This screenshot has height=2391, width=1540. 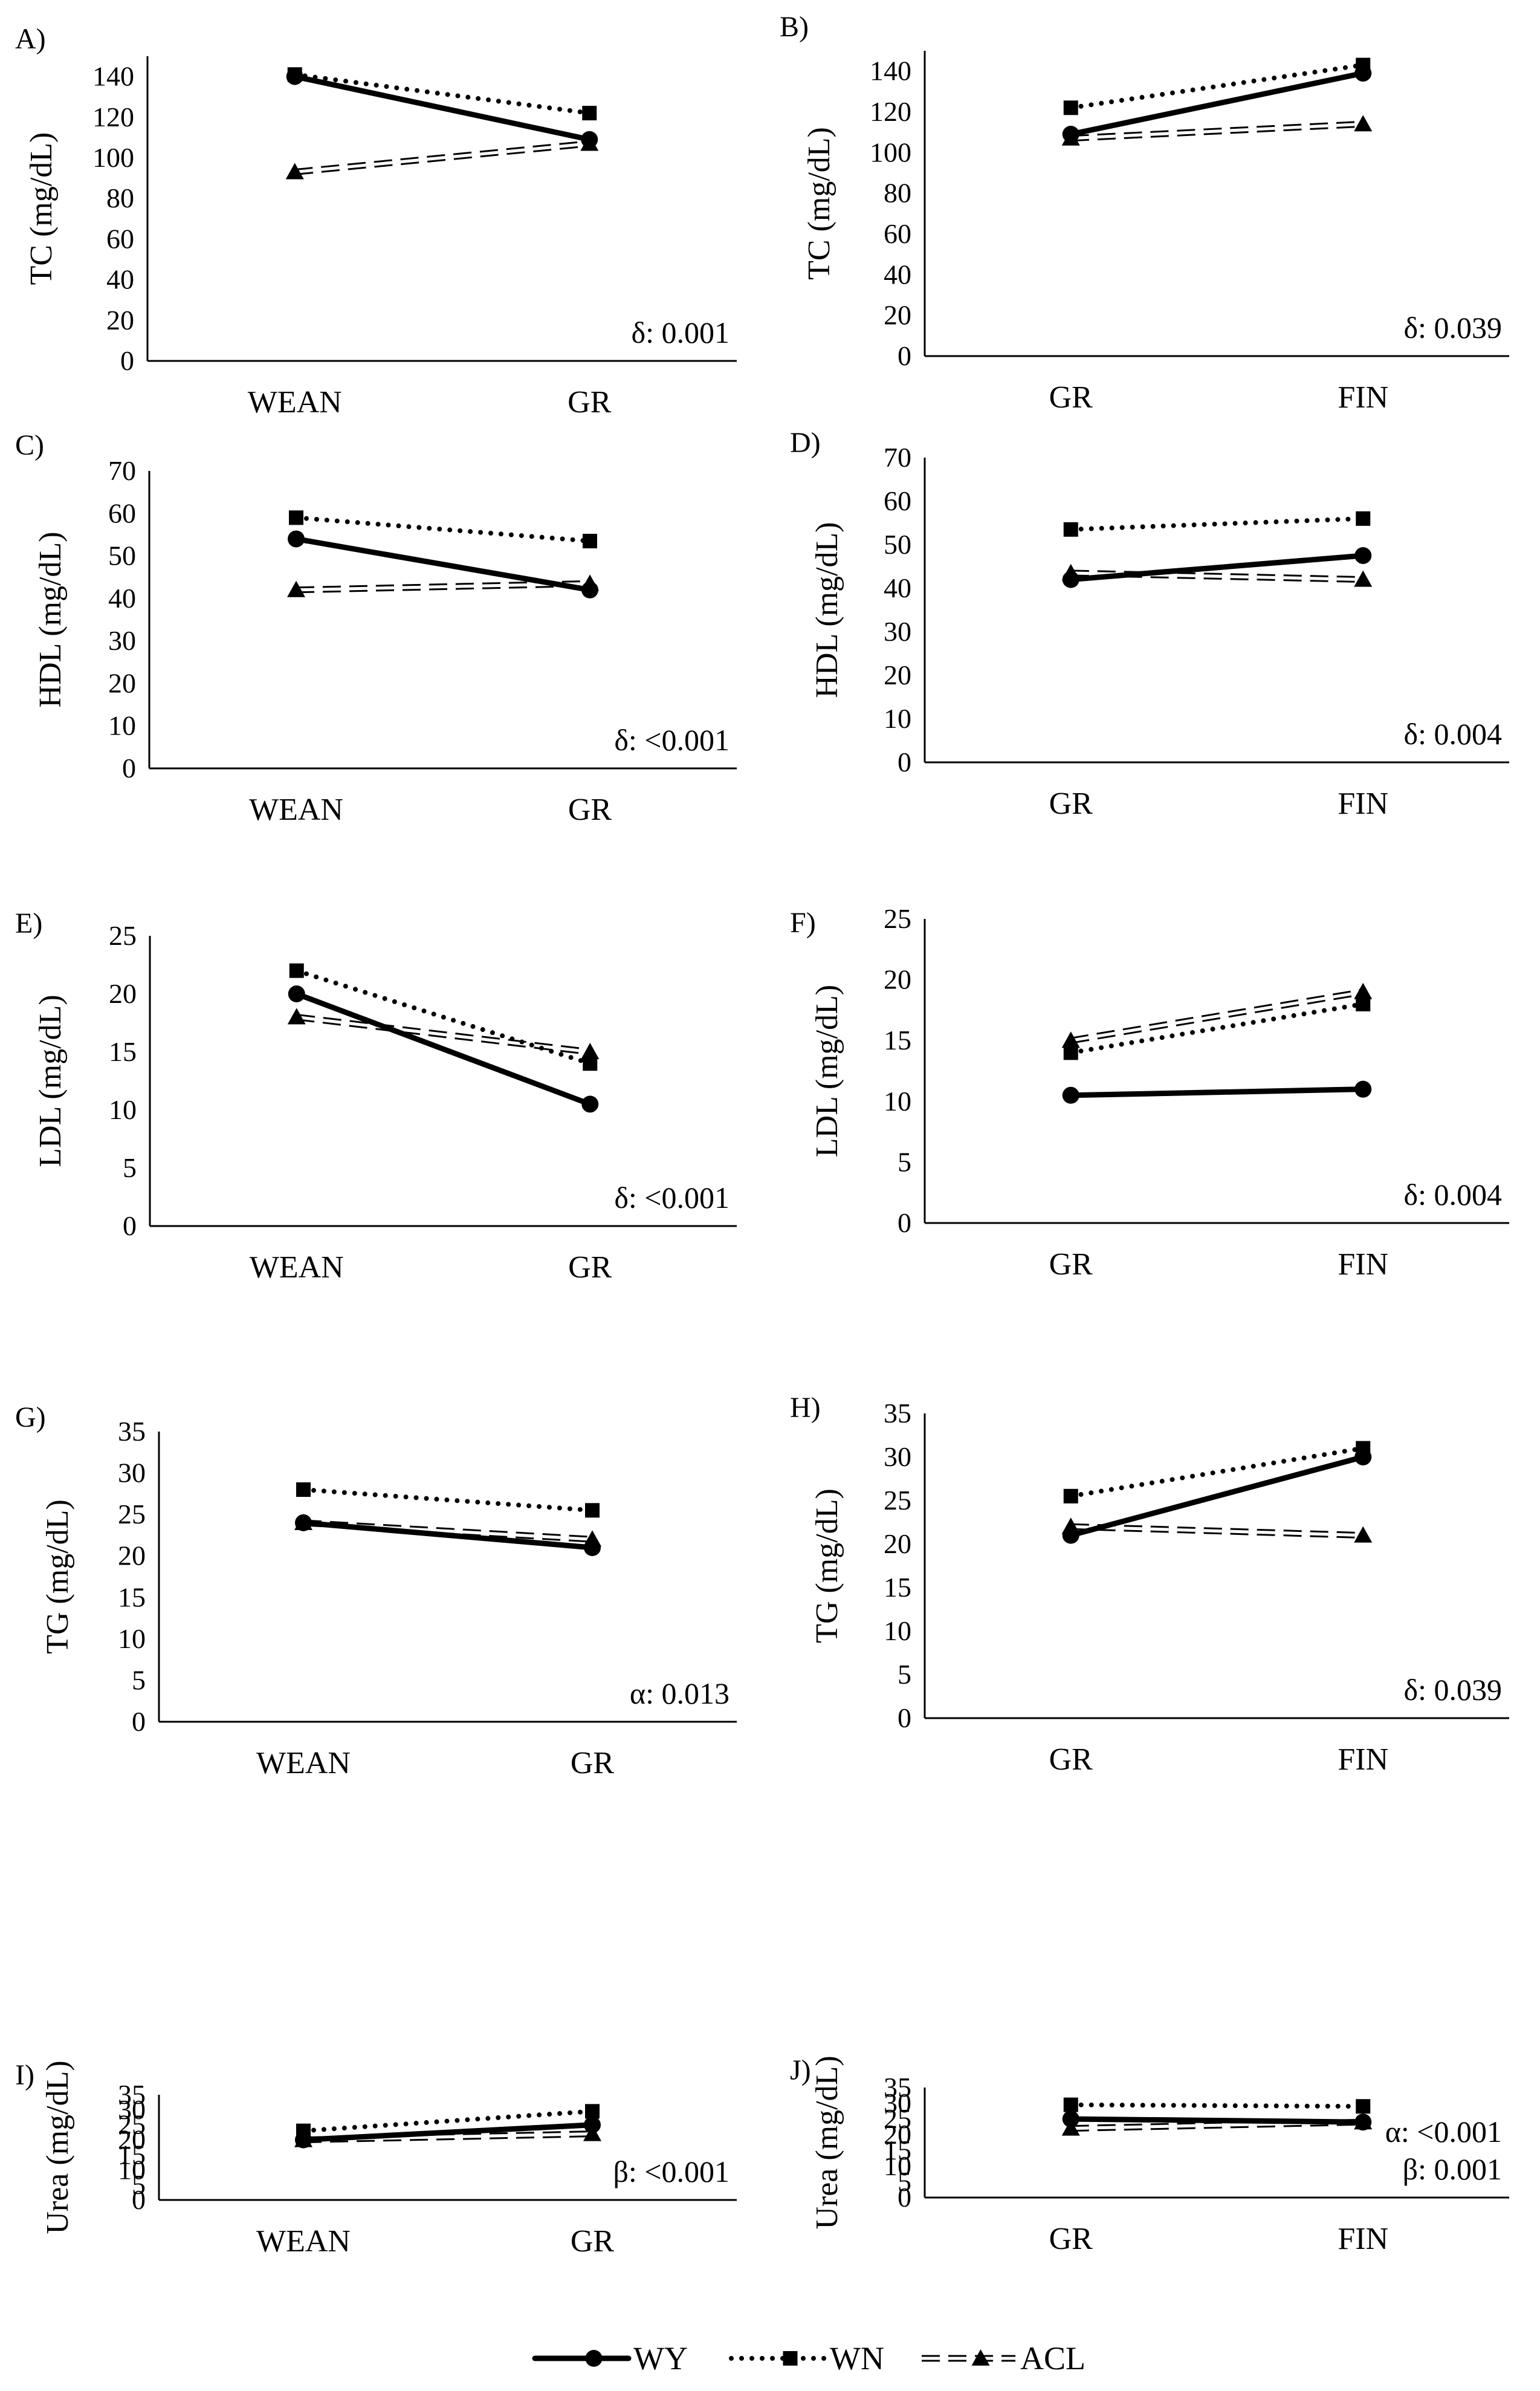 What do you see at coordinates (1217, 104) in the screenshot?
I see `panel-b-series-wy-line` at bounding box center [1217, 104].